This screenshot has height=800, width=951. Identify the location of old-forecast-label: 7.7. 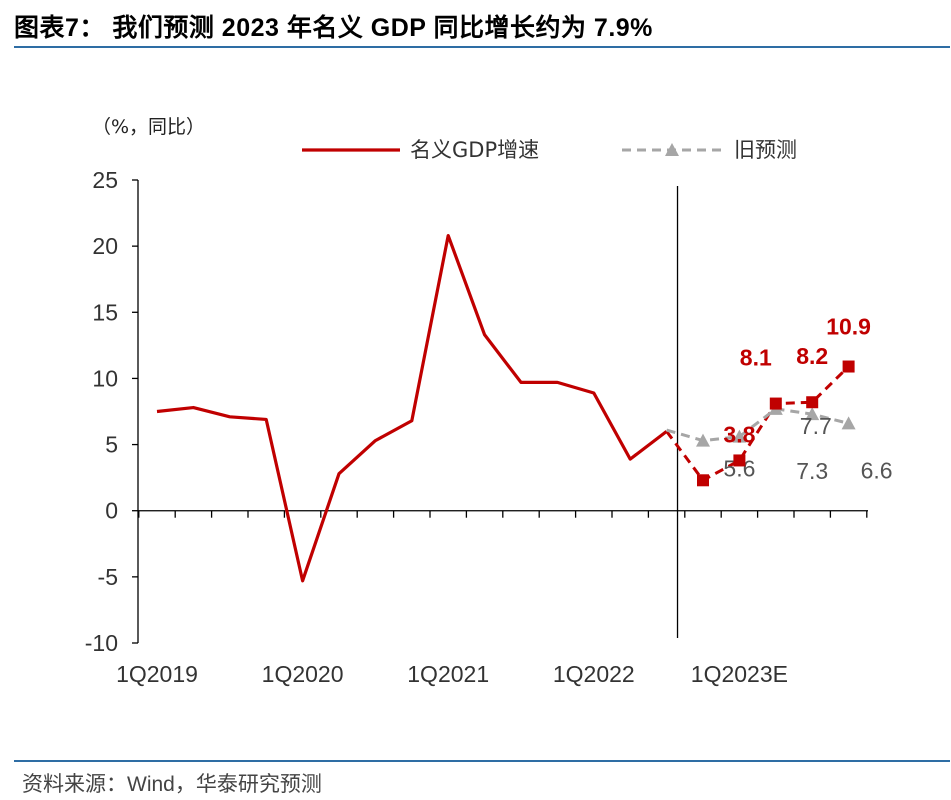
(816, 426).